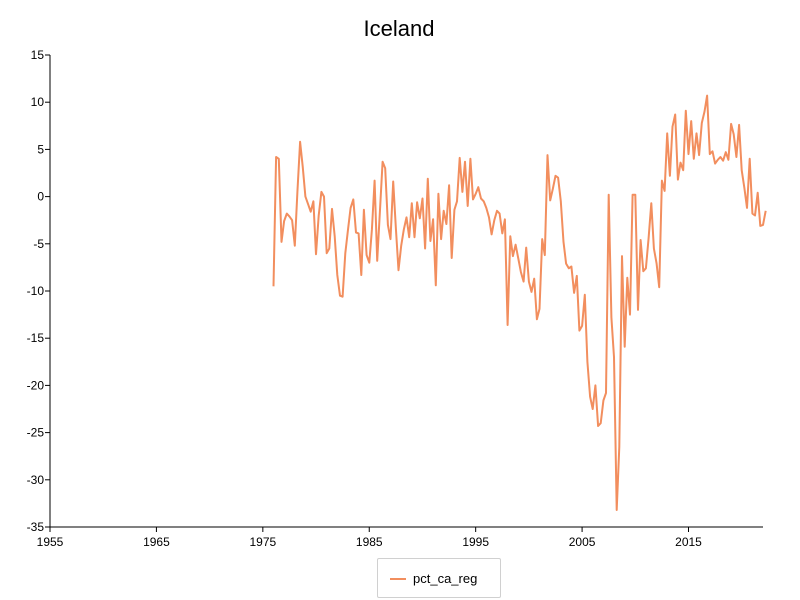  What do you see at coordinates (688, 542) in the screenshot?
I see `x-tick-label: 2015` at bounding box center [688, 542].